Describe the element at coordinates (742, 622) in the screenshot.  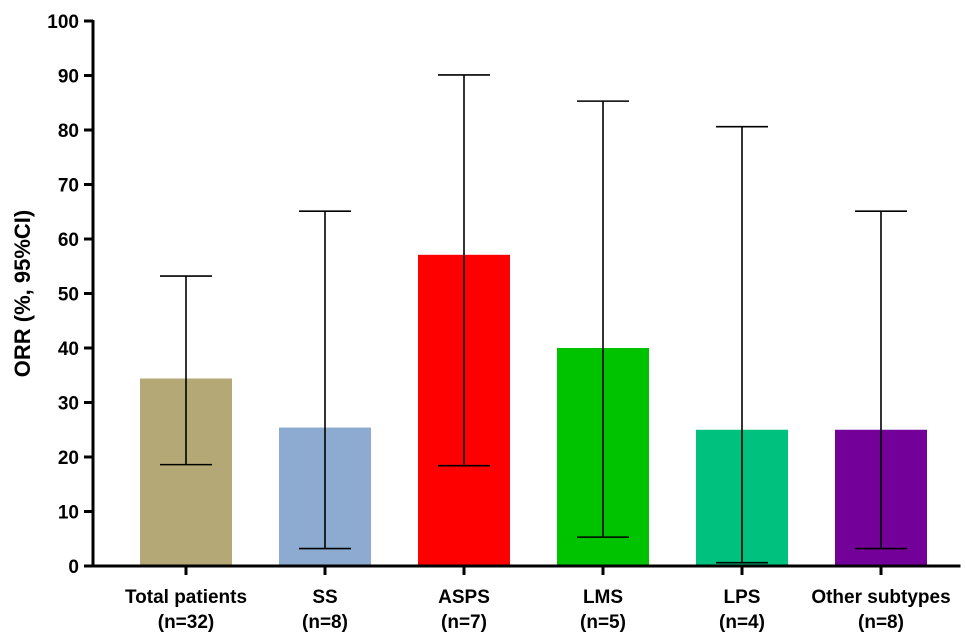
I see `x-tick-sublabel: (n=4)` at that location.